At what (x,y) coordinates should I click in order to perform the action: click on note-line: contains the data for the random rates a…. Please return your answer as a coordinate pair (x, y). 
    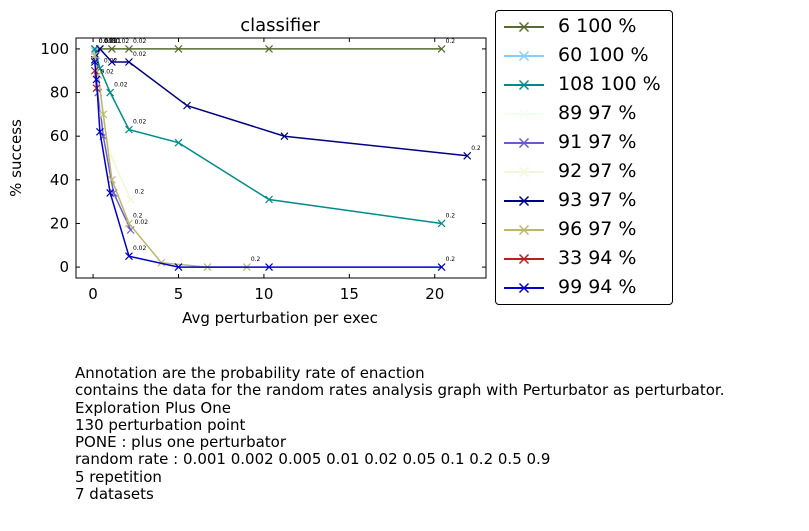
    Looking at the image, I should click on (400, 390).